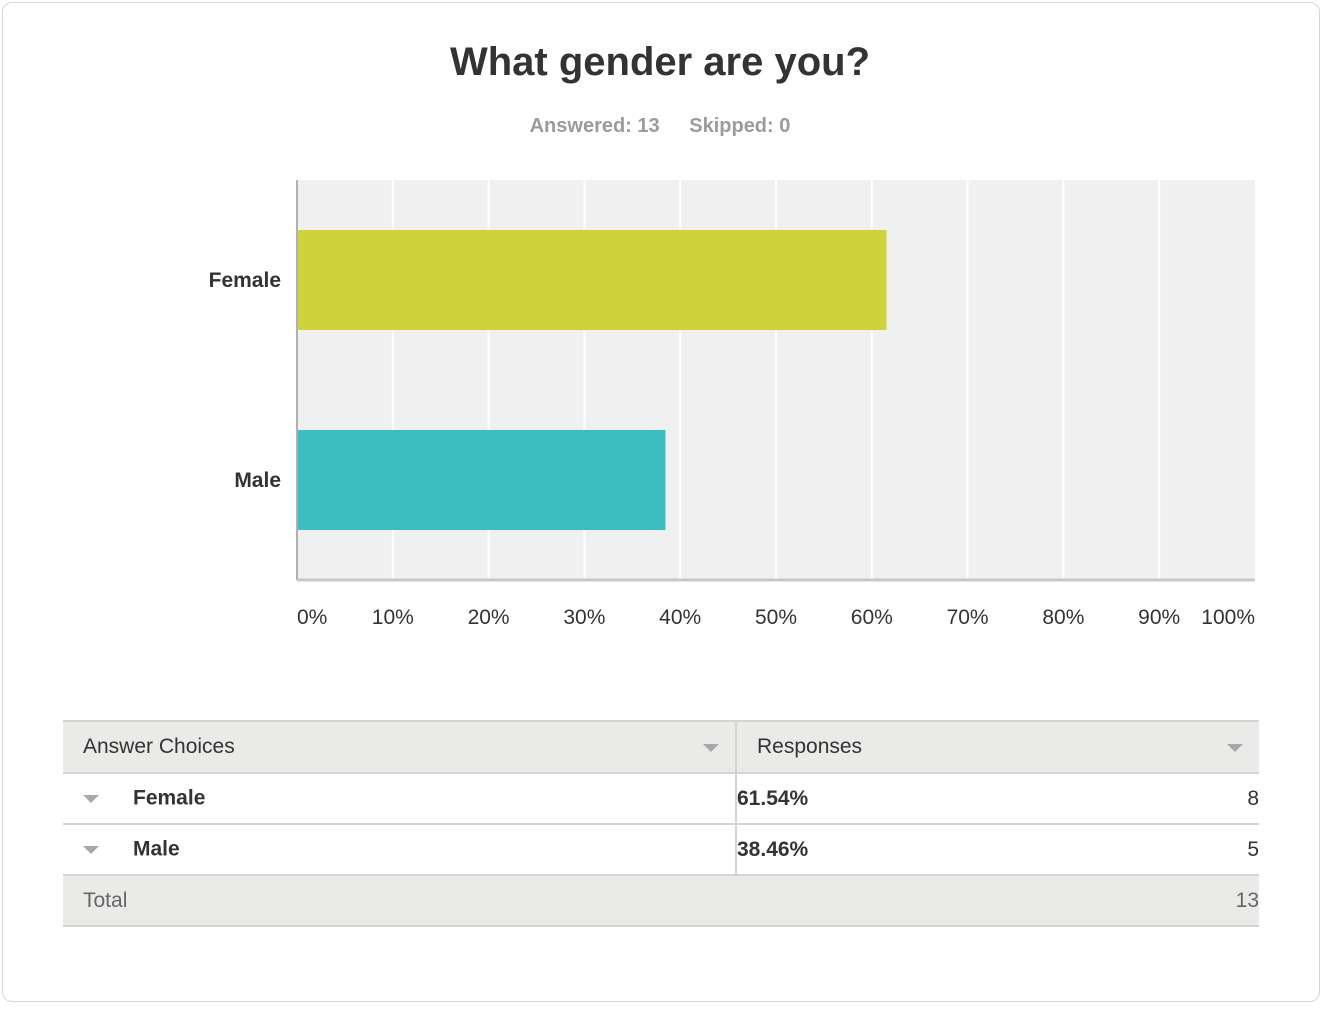  I want to click on table-row: Male 38.46% 5, so click(661, 850).